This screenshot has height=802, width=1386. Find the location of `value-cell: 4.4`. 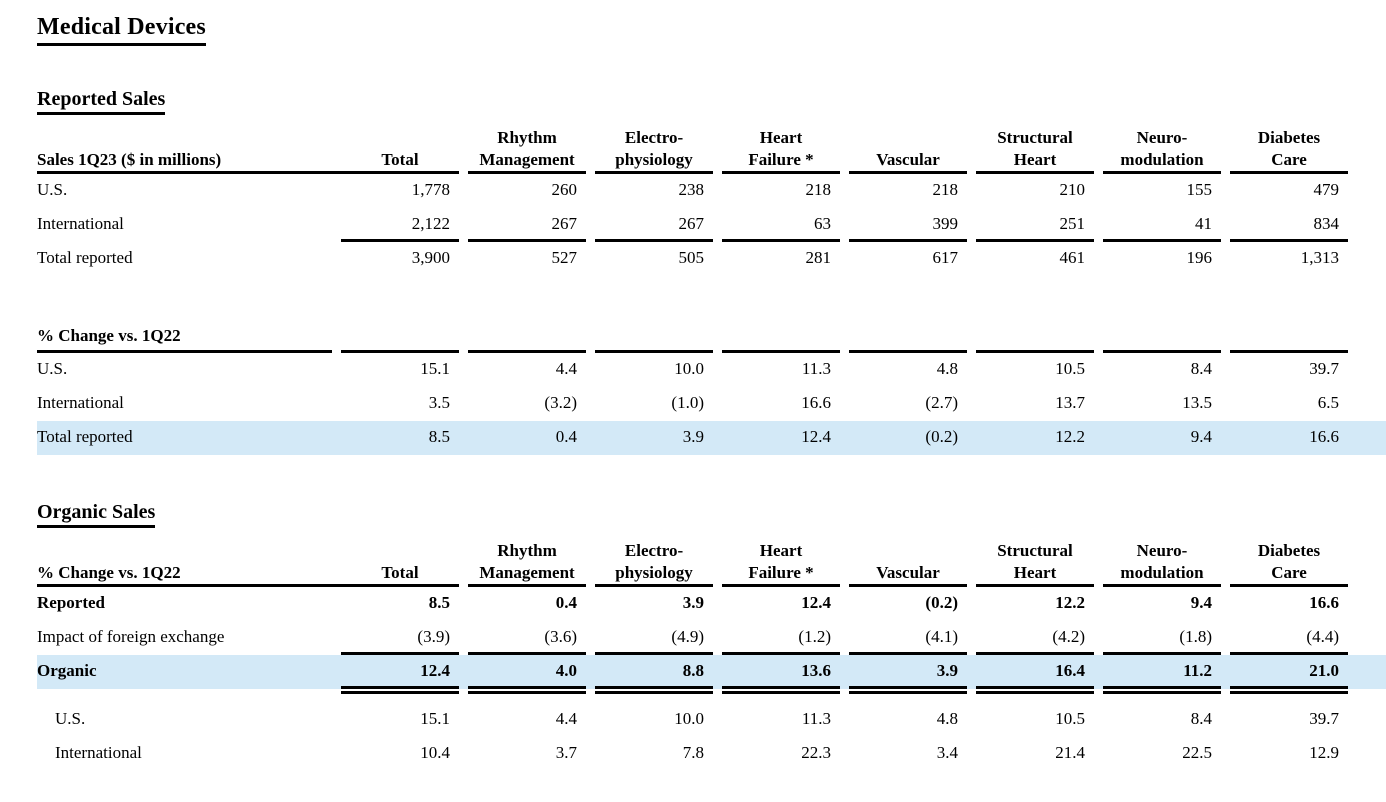

value-cell: 4.4 is located at coordinates (566, 368).